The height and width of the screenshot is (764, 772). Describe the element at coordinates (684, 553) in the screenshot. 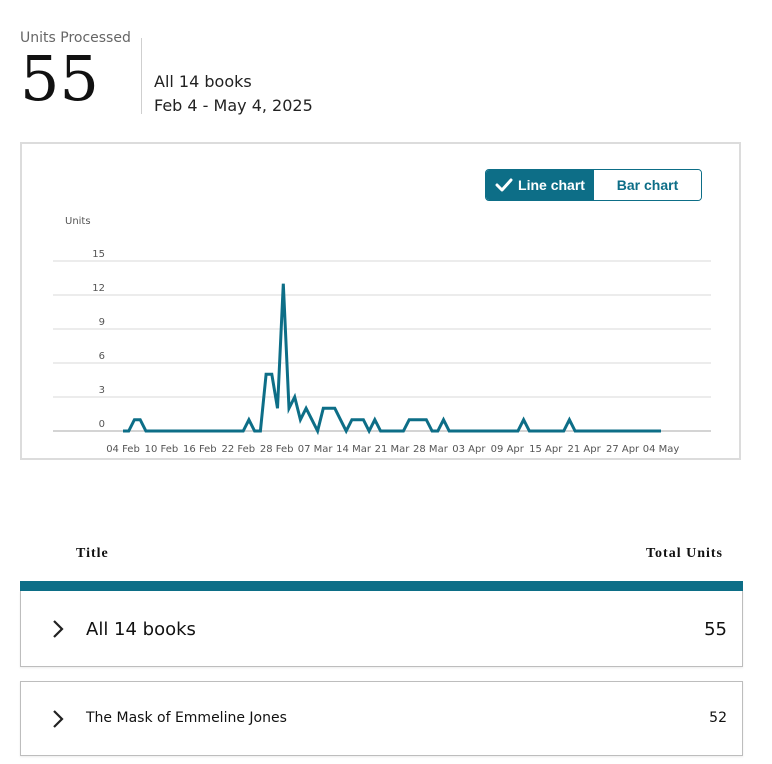

I see `column-header-total-units: Total Units` at that location.